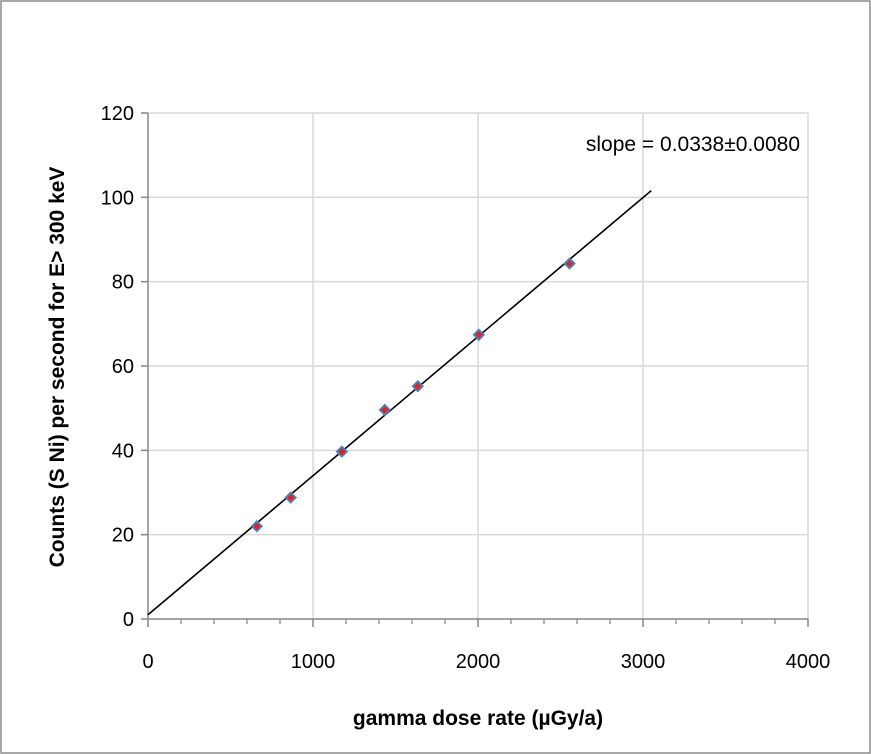 The width and height of the screenshot is (871, 754). Describe the element at coordinates (313, 662) in the screenshot. I see `x-tick-label: 1000` at that location.